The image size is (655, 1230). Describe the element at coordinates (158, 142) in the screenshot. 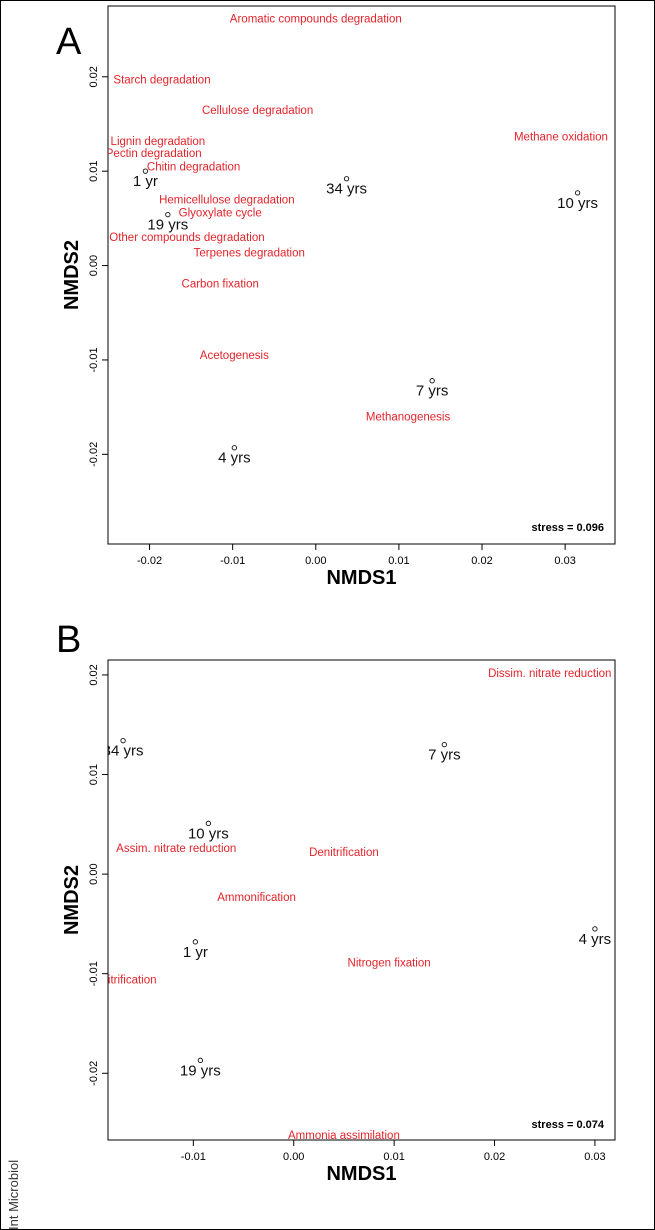

I see `pathway-label: Lignin degradation` at that location.